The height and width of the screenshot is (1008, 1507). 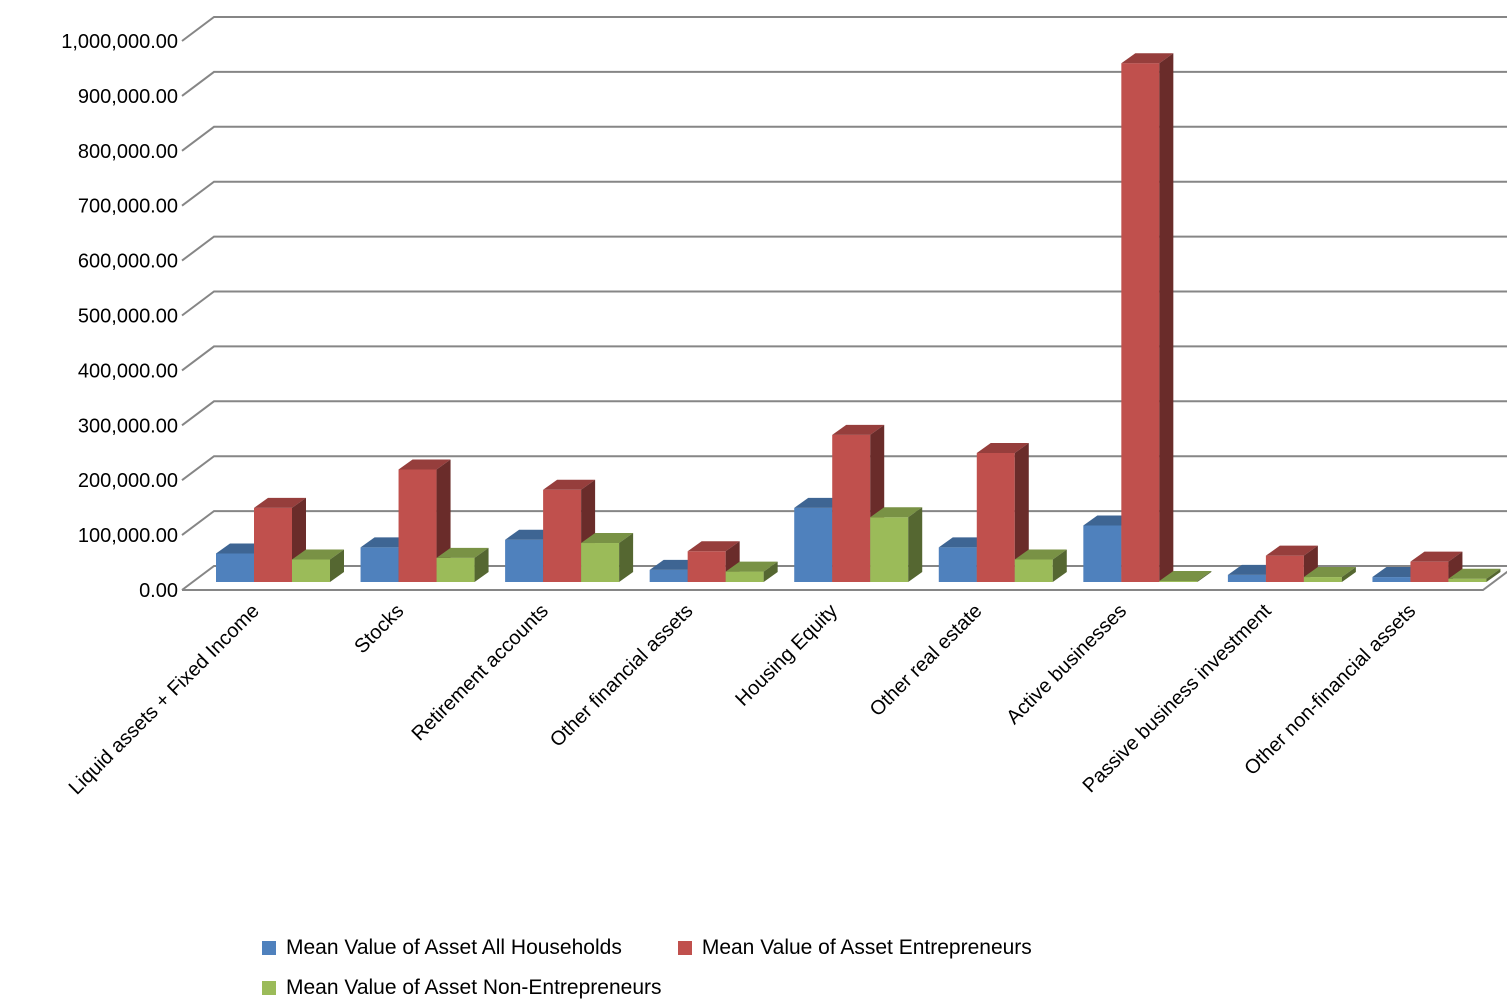 What do you see at coordinates (128, 262) in the screenshot?
I see `y-tick-label: 600,000.00` at bounding box center [128, 262].